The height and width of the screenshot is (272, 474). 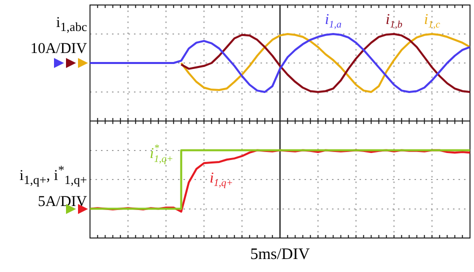 I want to click on x-axis-title: 5ms/DIV, so click(x=280, y=255).